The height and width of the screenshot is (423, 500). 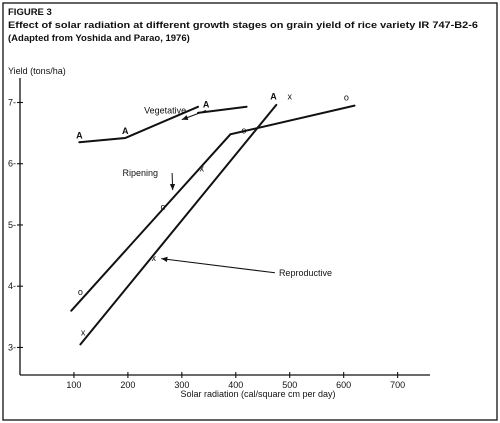 What do you see at coordinates (218, 266) in the screenshot?
I see `annotation-leader` at bounding box center [218, 266].